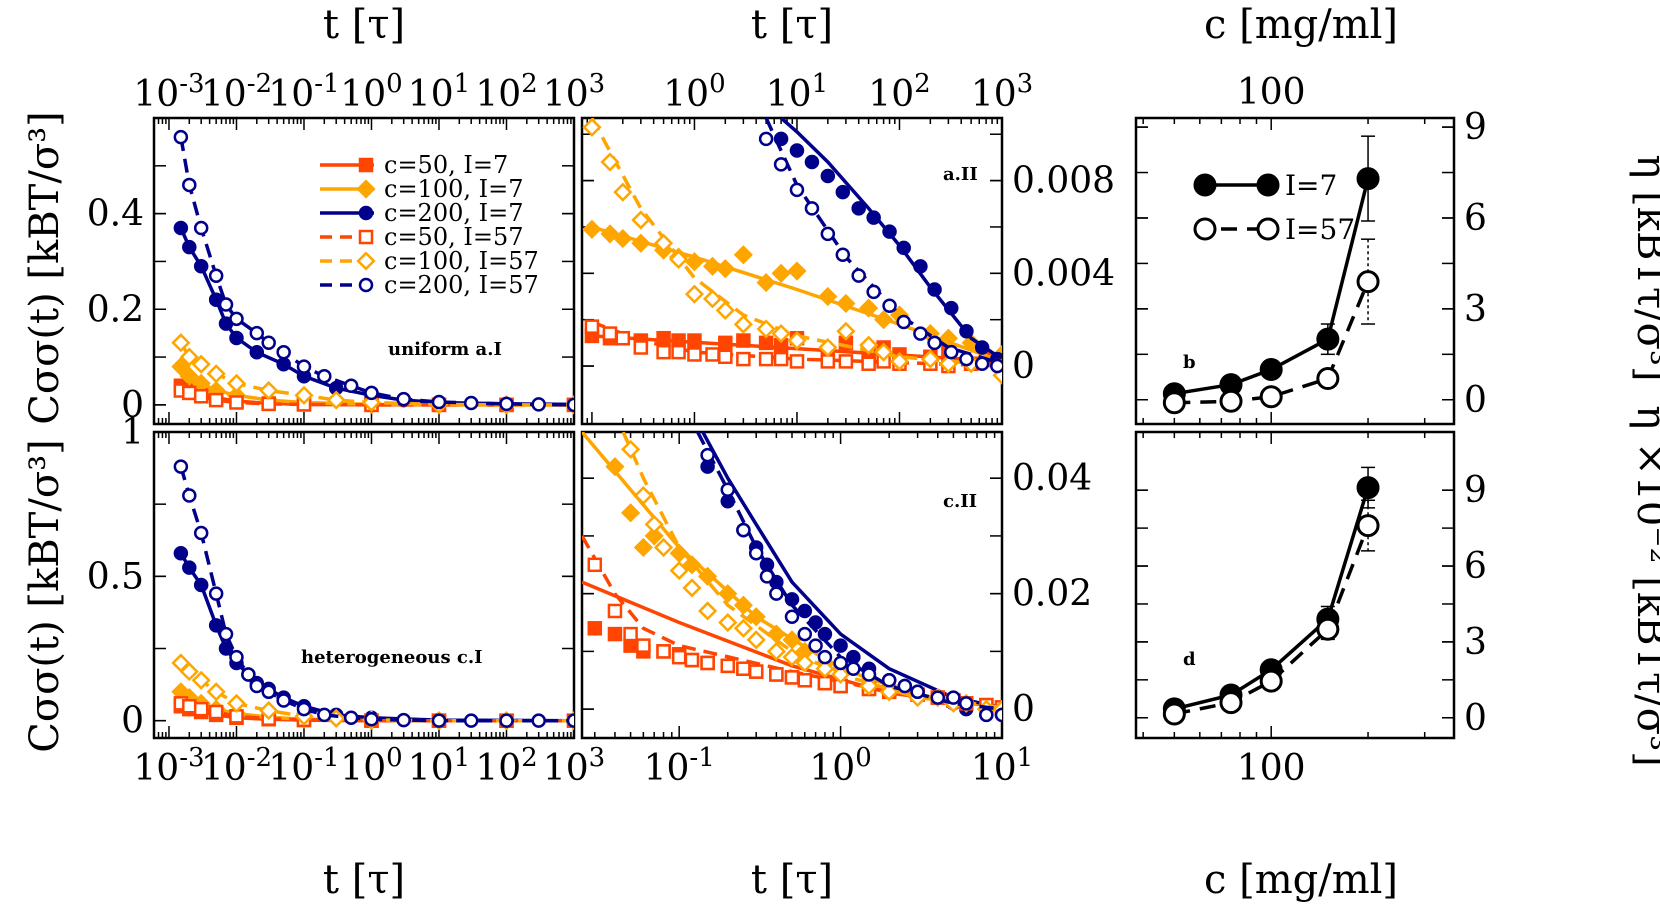 This screenshot has width=1660, height=912. What do you see at coordinates (1301, 25) in the screenshot?
I see `top-right-c-axis-title: c [mg/ml]` at bounding box center [1301, 25].